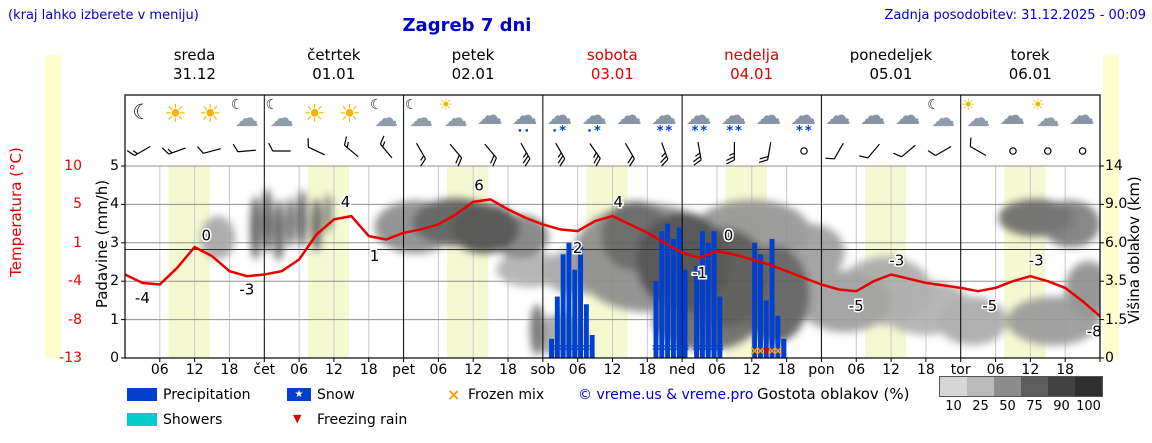 This screenshot has height=443, width=1152. What do you see at coordinates (1114, 166) in the screenshot?
I see `cloud-height-tick: 14` at bounding box center [1114, 166].